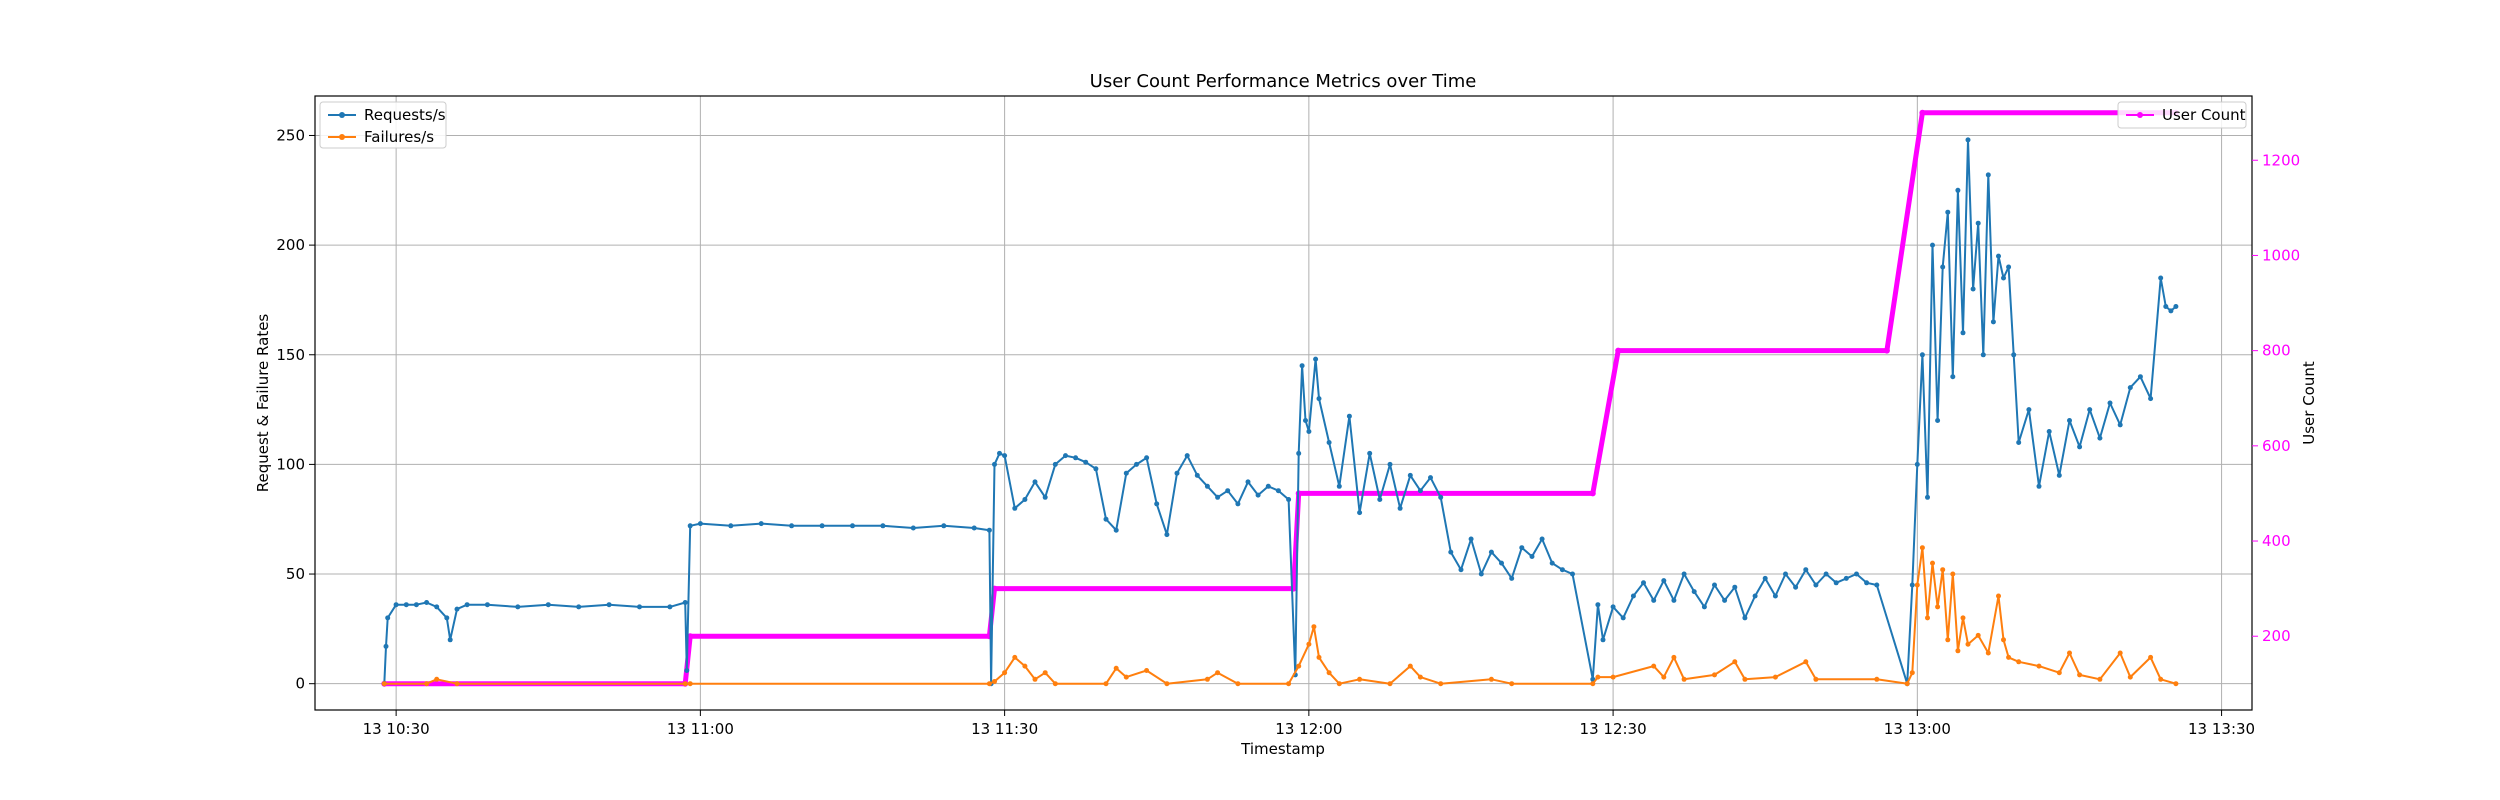 Image resolution: width=2500 pixels, height=800 pixels. What do you see at coordinates (2204, 115) in the screenshot?
I see `legend-user-count-label: User Count` at bounding box center [2204, 115].